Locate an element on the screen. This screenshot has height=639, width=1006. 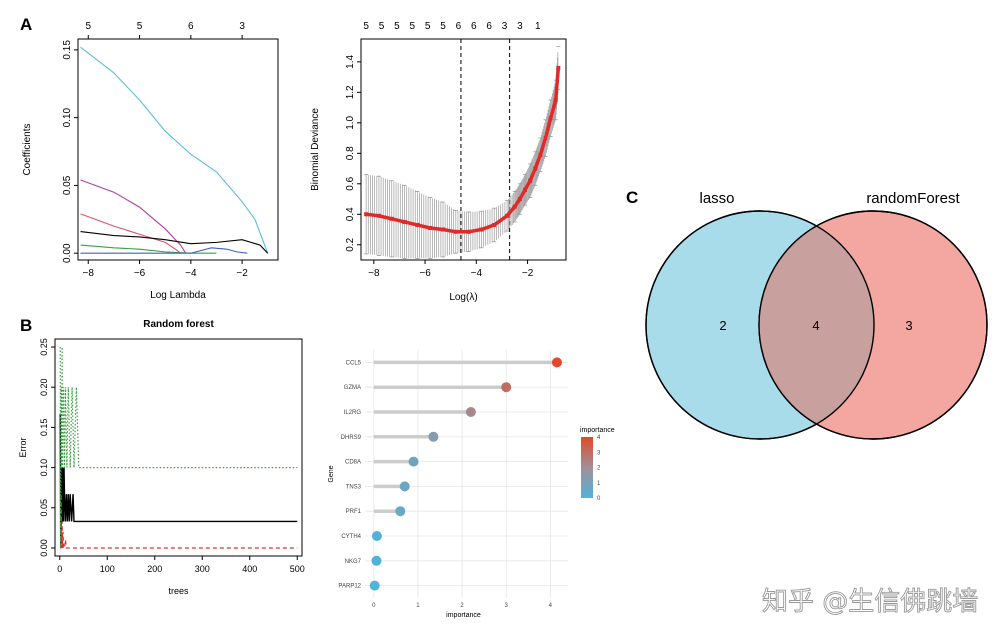
legend-tick-label: 4 is located at coordinates (599, 438).